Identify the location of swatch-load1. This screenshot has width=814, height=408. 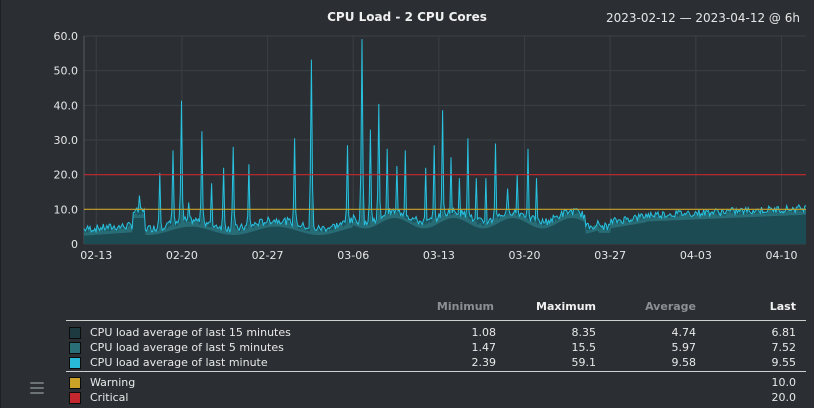
(75, 363).